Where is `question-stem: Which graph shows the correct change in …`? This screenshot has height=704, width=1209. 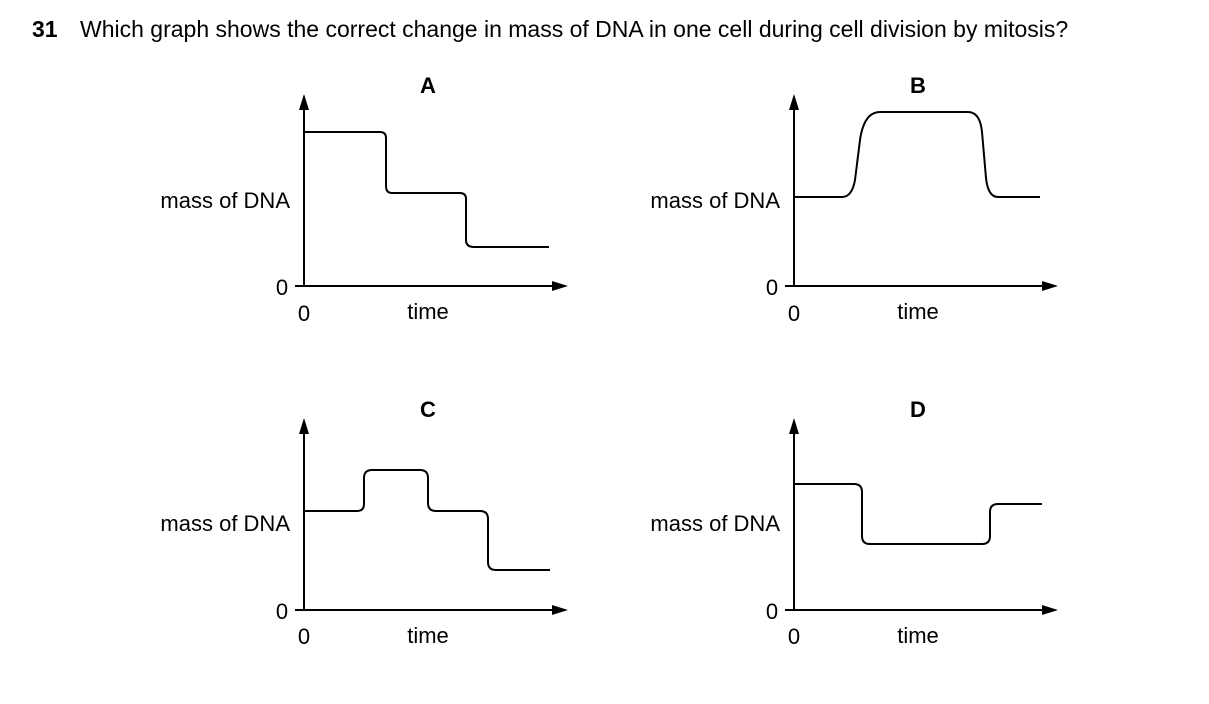
question-stem: Which graph shows the correct change in … is located at coordinates (574, 29).